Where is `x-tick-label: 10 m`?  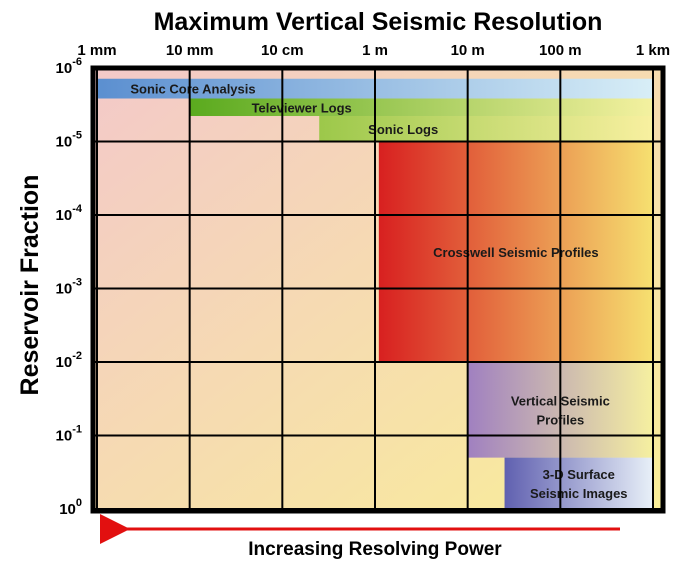 x-tick-label: 10 m is located at coordinates (468, 50).